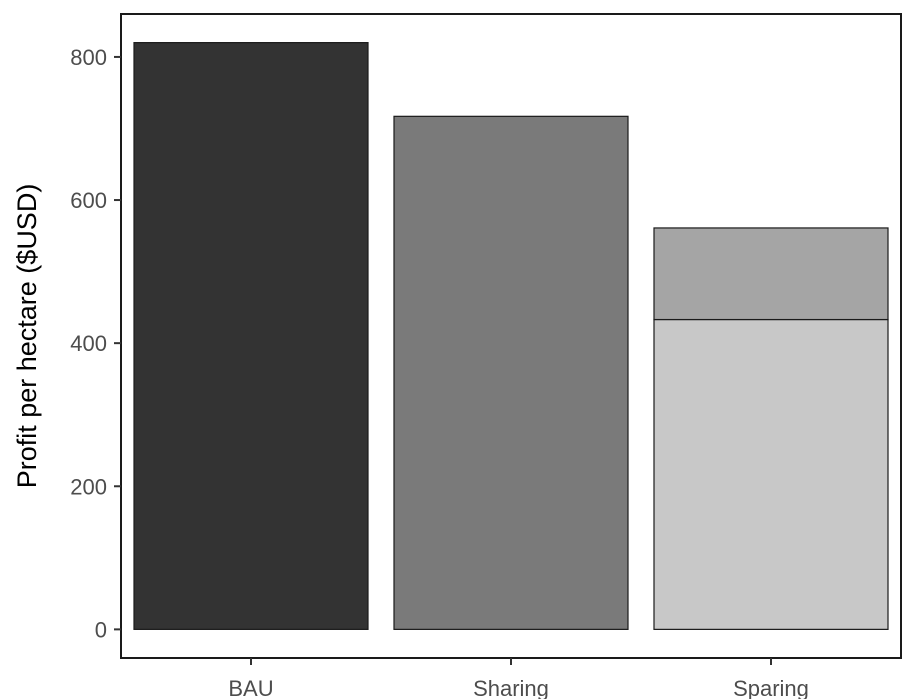  Describe the element at coordinates (511, 687) in the screenshot. I see `x-tick-label-sharing: Sharing` at that location.